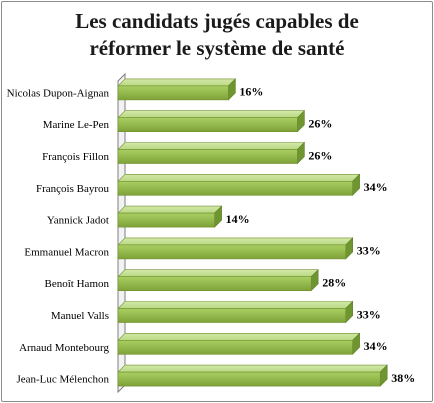  What do you see at coordinates (78, 221) in the screenshot?
I see `category-label: Yannick Jadot` at bounding box center [78, 221].